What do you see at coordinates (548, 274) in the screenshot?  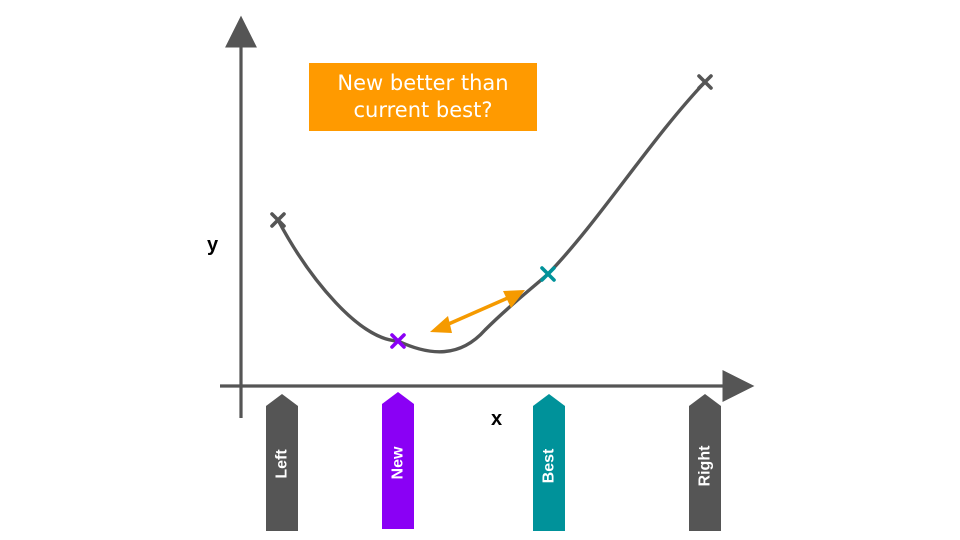 I see `marker-cross-best` at bounding box center [548, 274].